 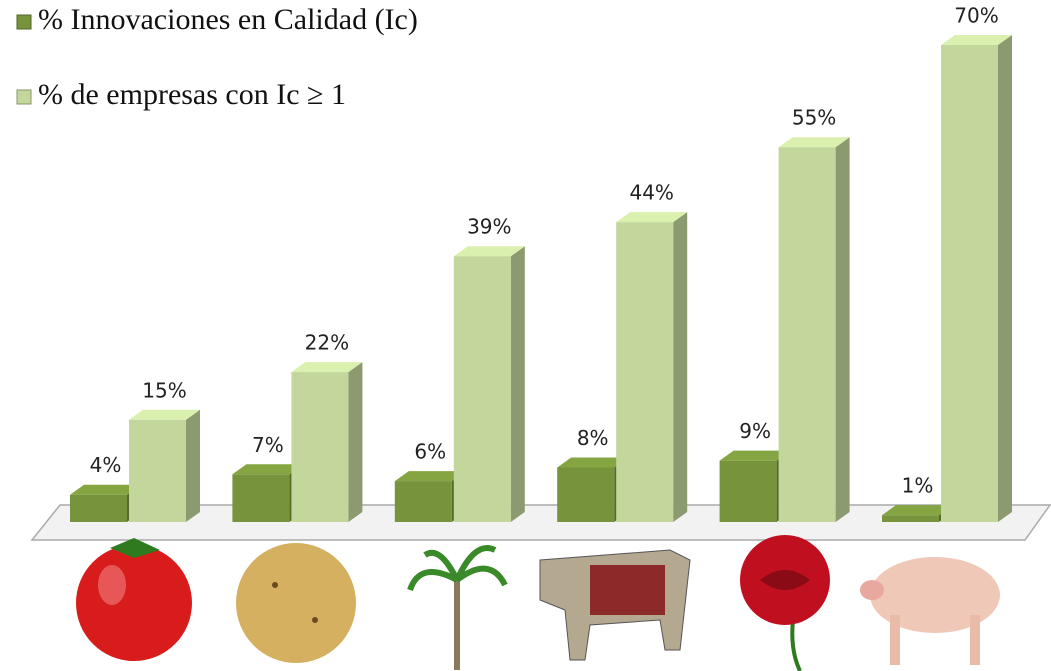 I want to click on value-label: 7%, so click(x=268, y=445).